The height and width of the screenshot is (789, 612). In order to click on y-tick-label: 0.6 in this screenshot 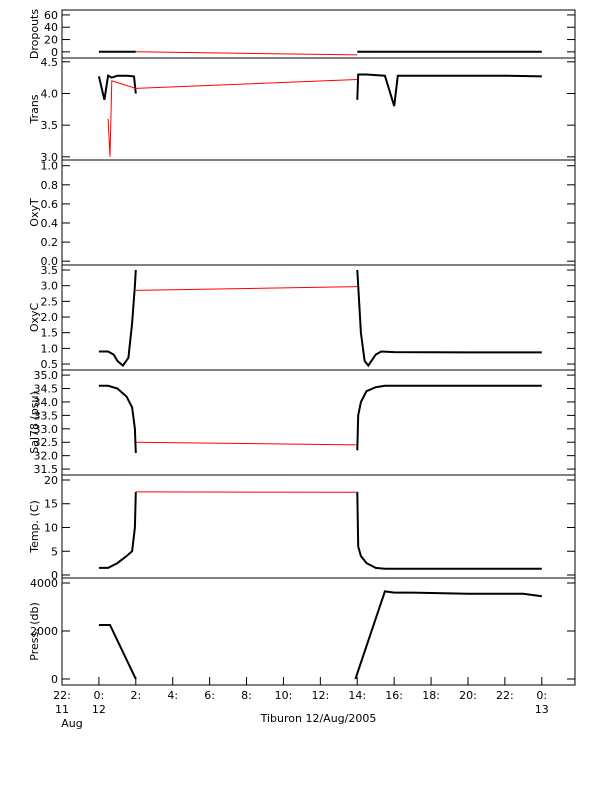, I will do `click(50, 204)`.